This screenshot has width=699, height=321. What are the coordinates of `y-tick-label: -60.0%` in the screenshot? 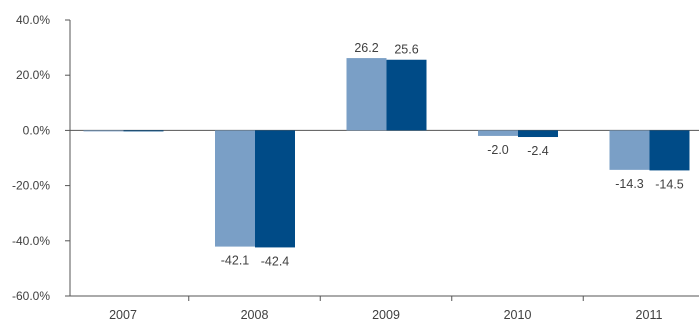 It's located at (31, 296).